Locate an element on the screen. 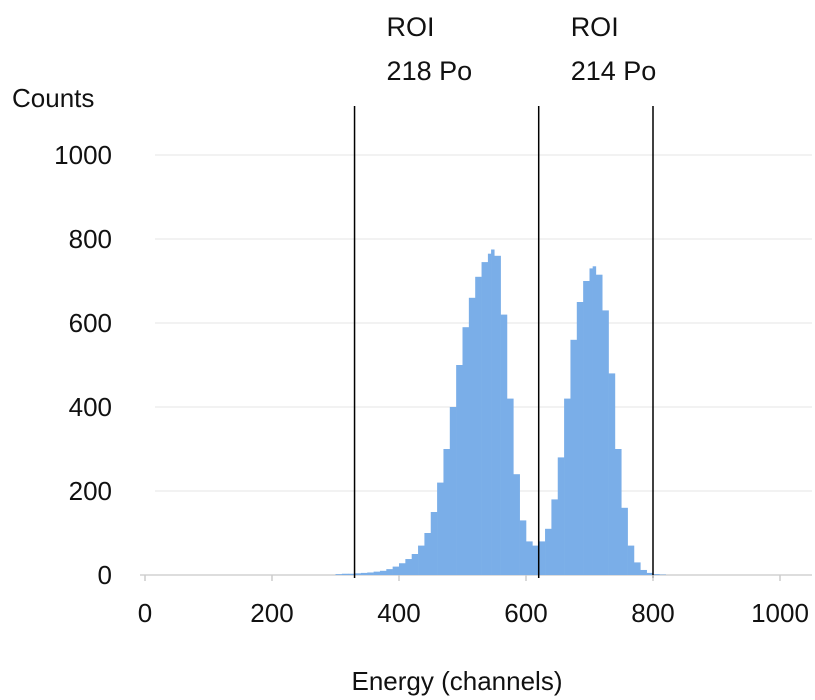 This screenshot has width=815, height=700. x-tick-label: 1000 is located at coordinates (780, 613).